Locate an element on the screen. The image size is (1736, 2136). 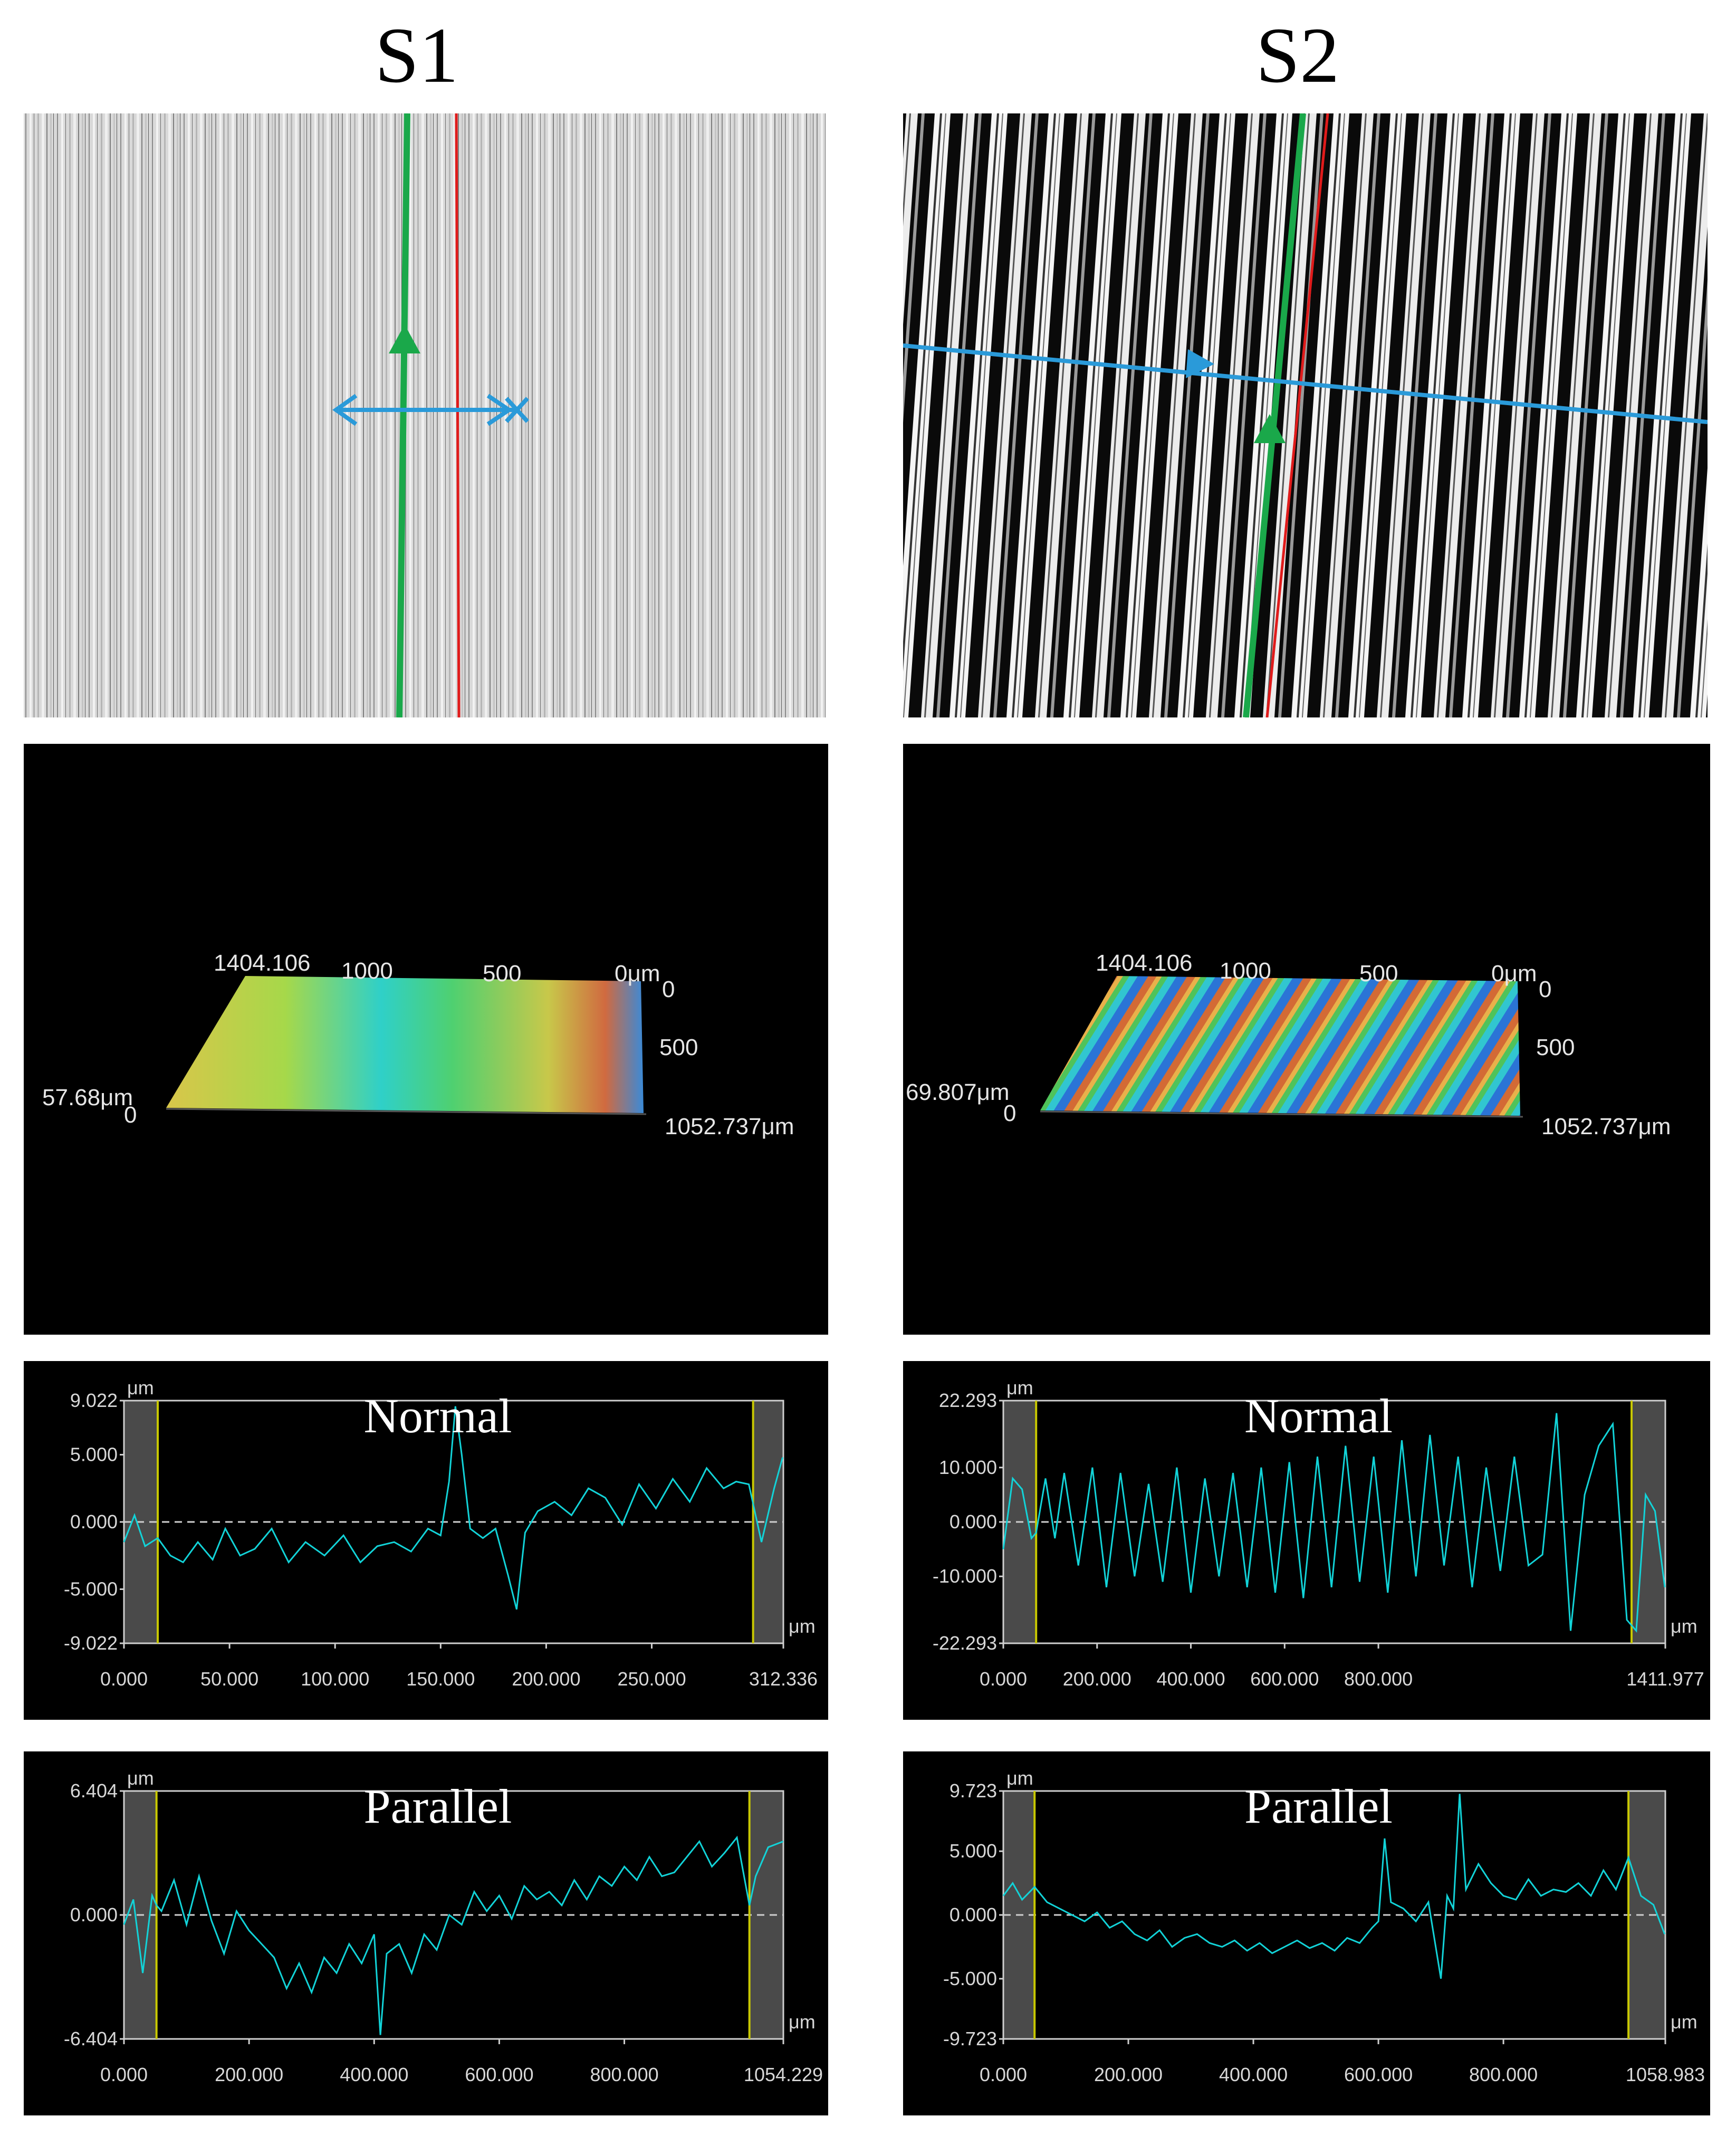
chart3-y-unit: μm is located at coordinates (1019, 1778).